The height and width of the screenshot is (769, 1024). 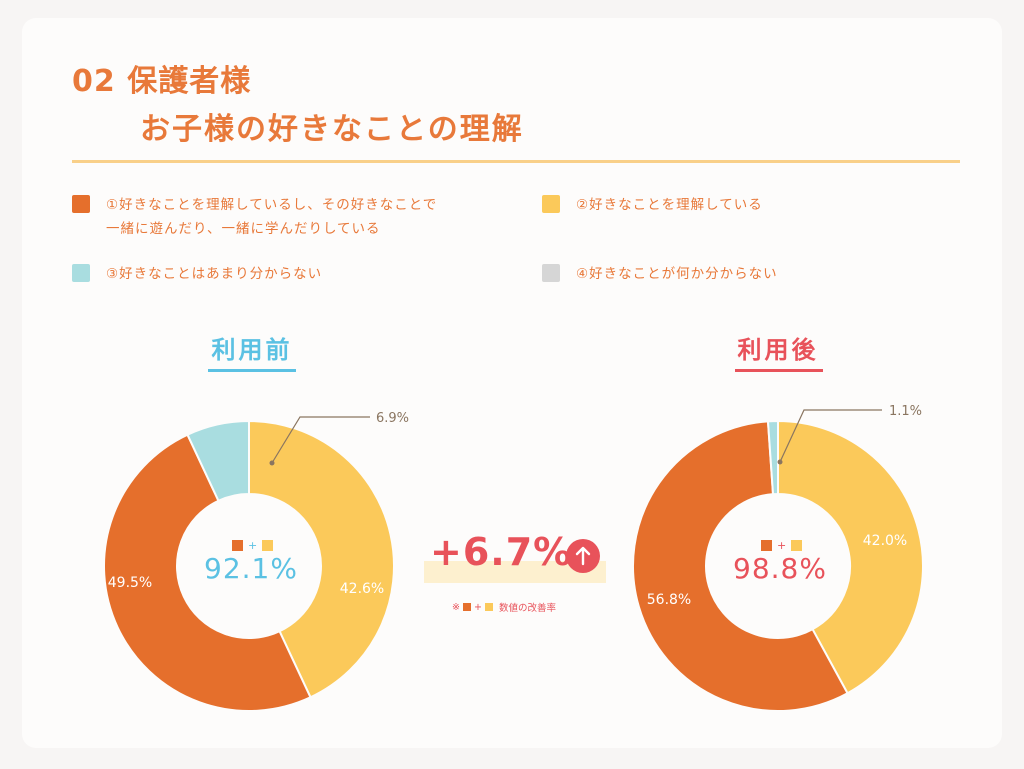 I want to click on improvement-note: ※ + 数値の改善率, so click(x=504, y=607).